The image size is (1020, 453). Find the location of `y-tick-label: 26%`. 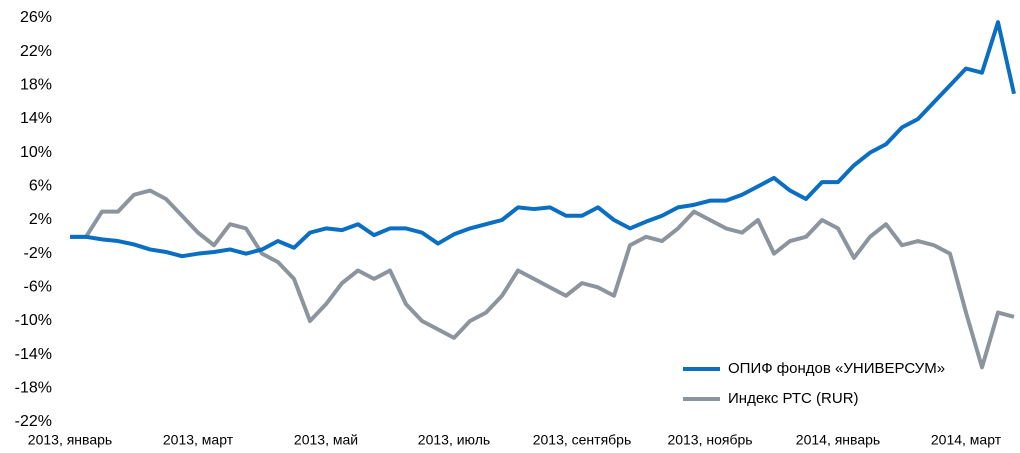

y-tick-label: 26% is located at coordinates (36, 17).